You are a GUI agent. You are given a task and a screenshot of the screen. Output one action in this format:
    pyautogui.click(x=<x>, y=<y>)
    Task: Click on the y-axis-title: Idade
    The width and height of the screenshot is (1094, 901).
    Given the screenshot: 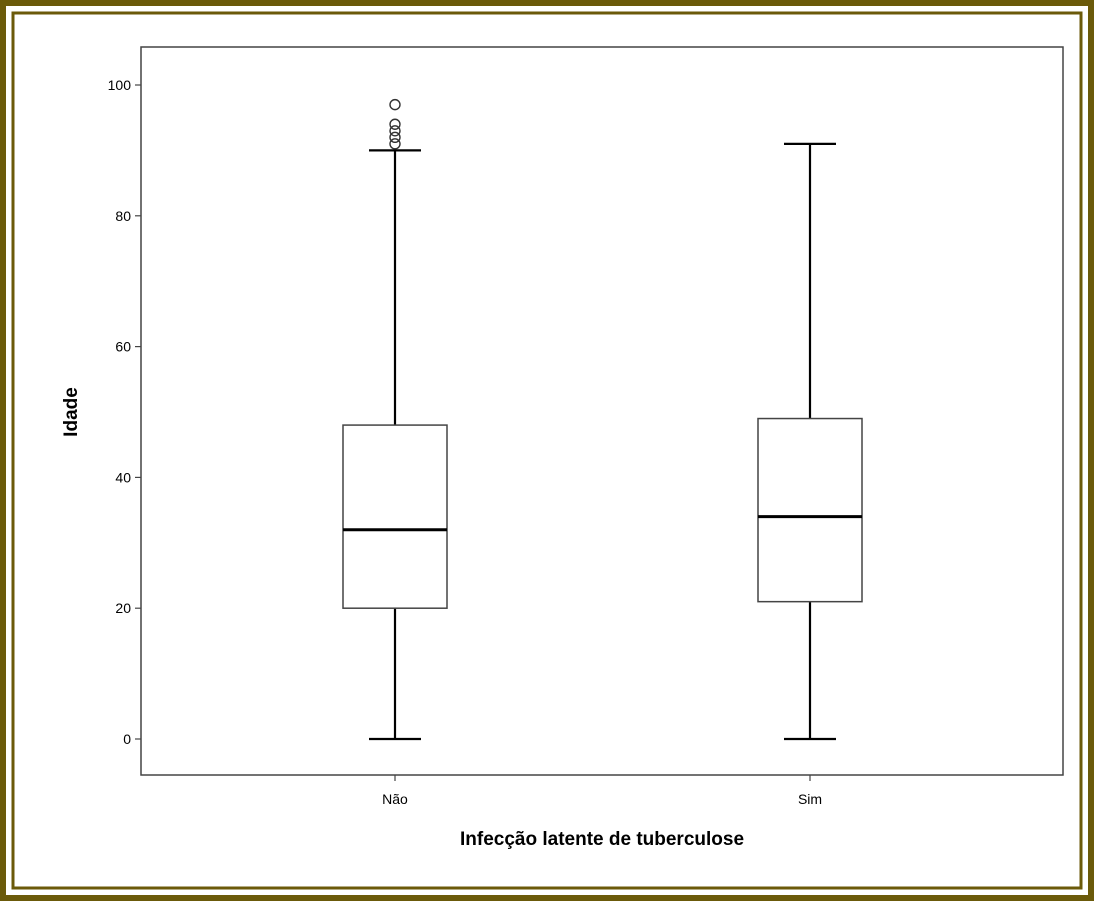 What is the action you would take?
    pyautogui.click(x=71, y=412)
    